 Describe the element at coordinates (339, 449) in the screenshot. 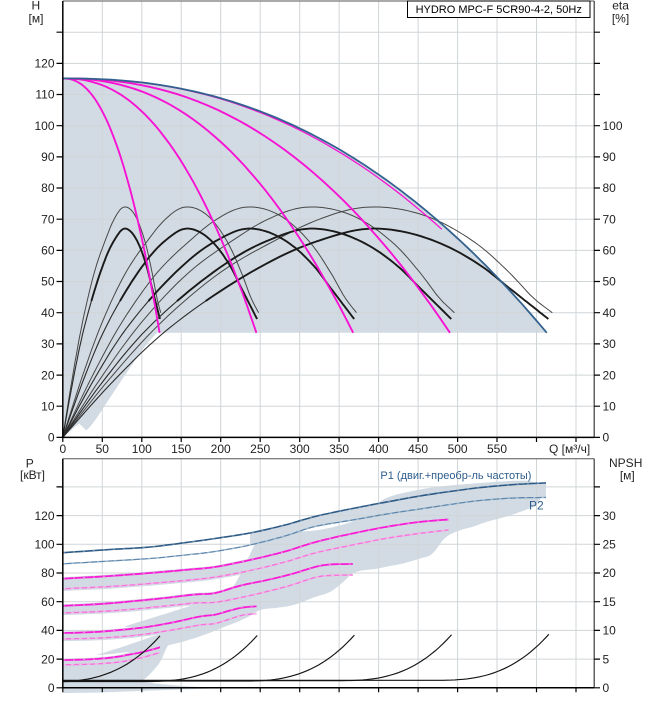

I see `svg-text: 350` at that location.